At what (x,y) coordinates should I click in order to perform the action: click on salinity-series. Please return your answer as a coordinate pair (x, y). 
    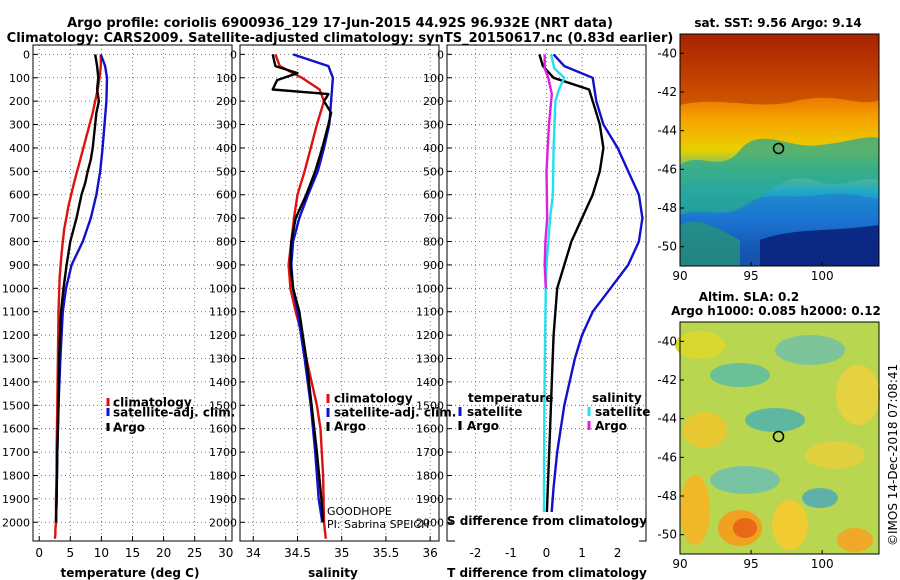
    Looking at the image, I should click on (303, 296).